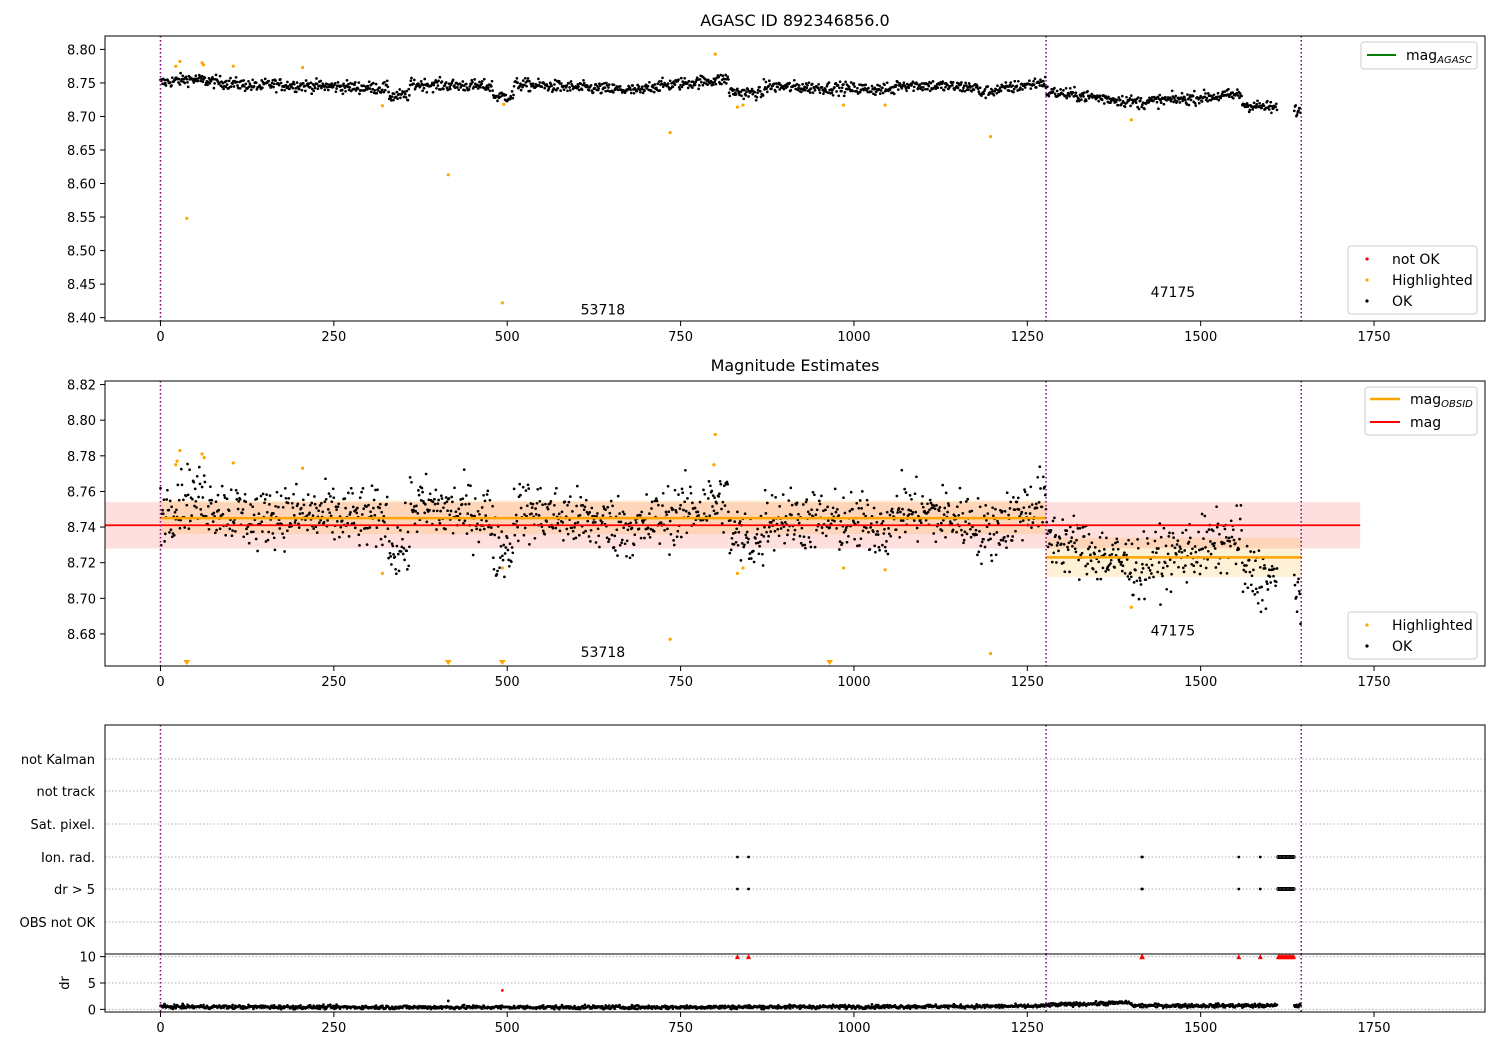 This screenshot has height=1050, width=1500. Describe the element at coordinates (81, 151) in the screenshot. I see `agasc-y-tick-label: 8.65` at that location.